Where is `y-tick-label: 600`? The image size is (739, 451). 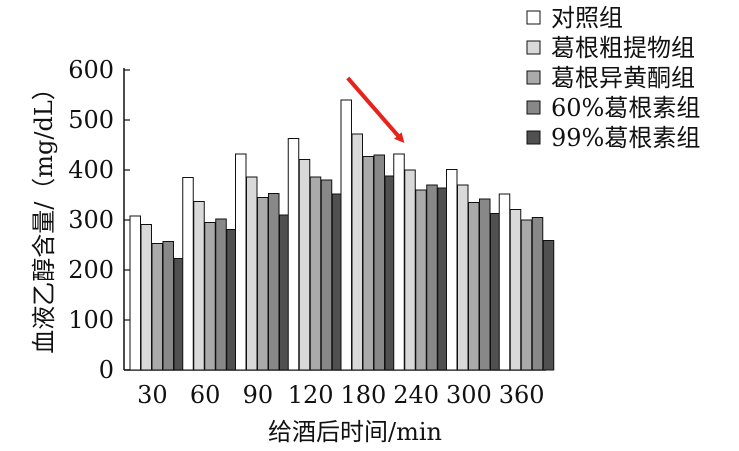 y-tick-label: 600 is located at coordinates (91, 70).